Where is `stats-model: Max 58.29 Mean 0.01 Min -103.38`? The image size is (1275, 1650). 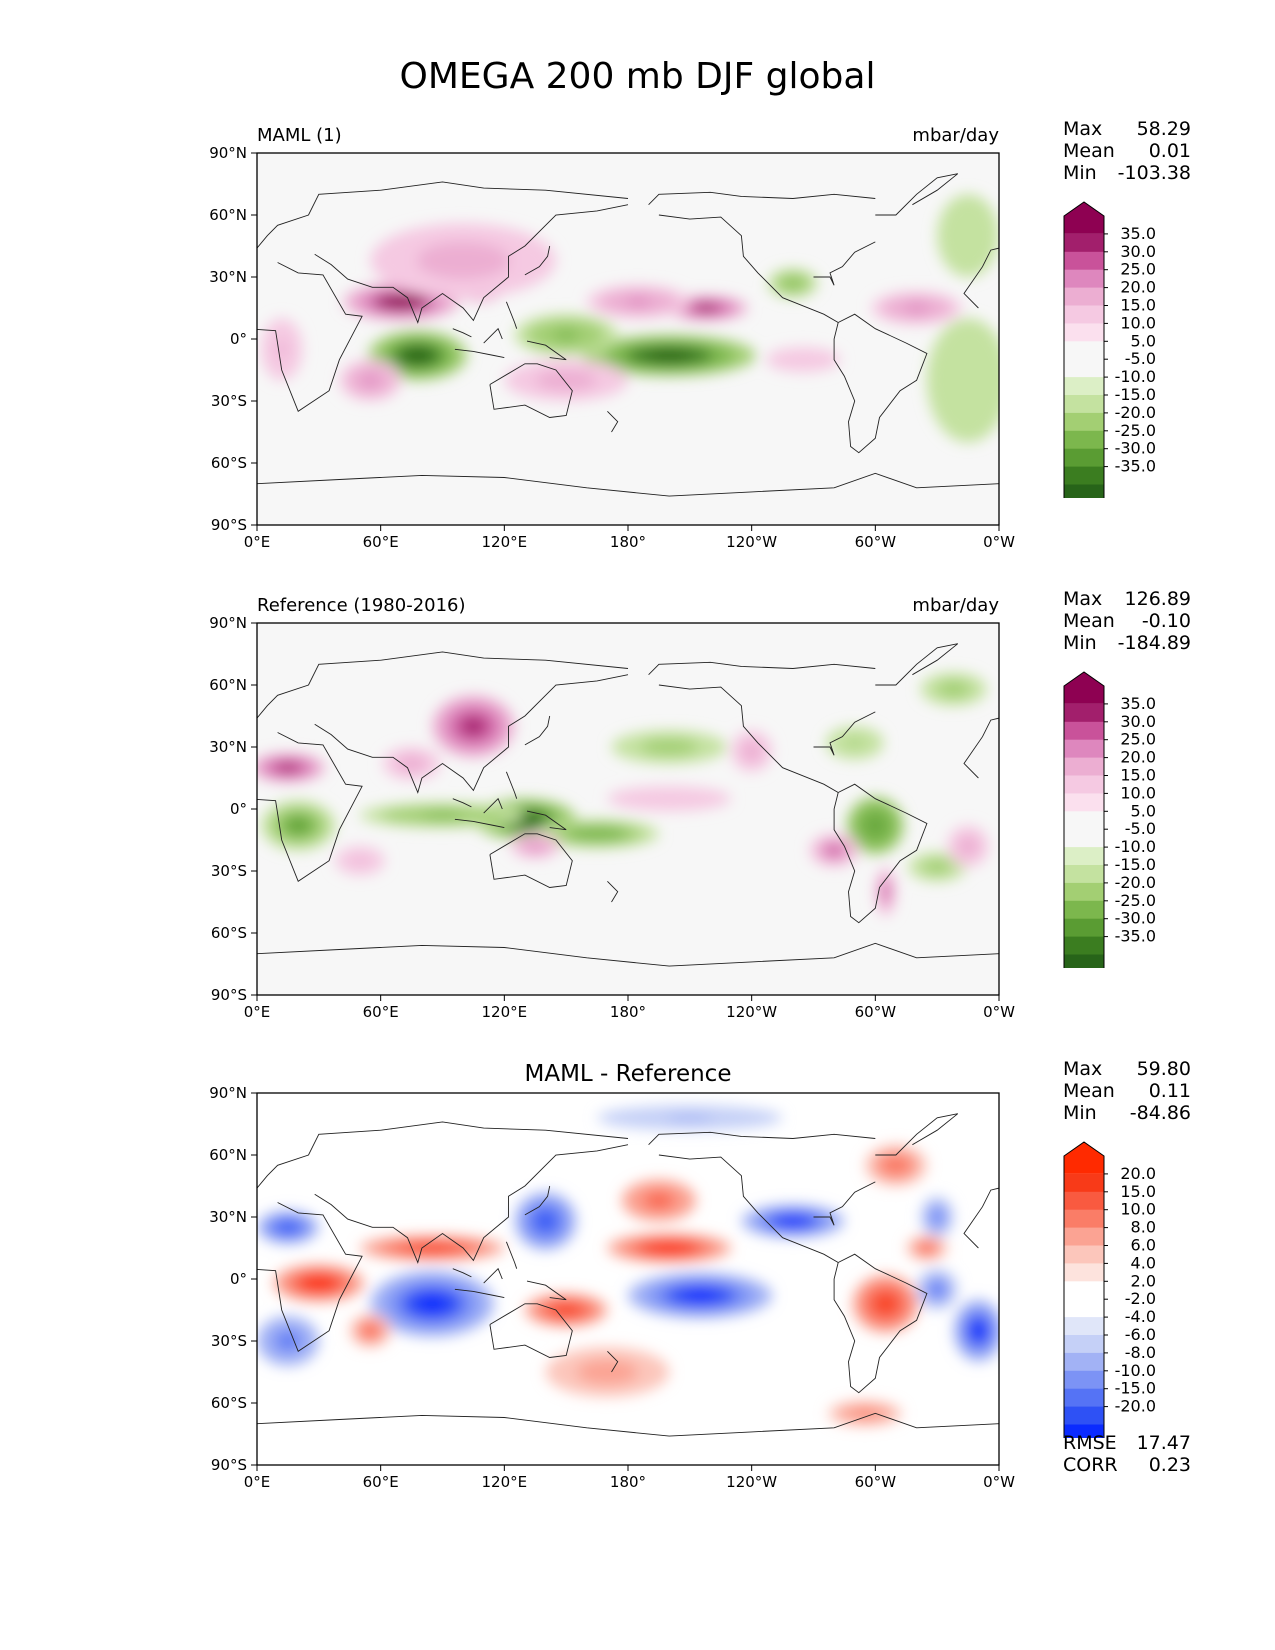
stats-model: Max 58.29 Mean 0.01 Min -103.38 is located at coordinates (1127, 151).